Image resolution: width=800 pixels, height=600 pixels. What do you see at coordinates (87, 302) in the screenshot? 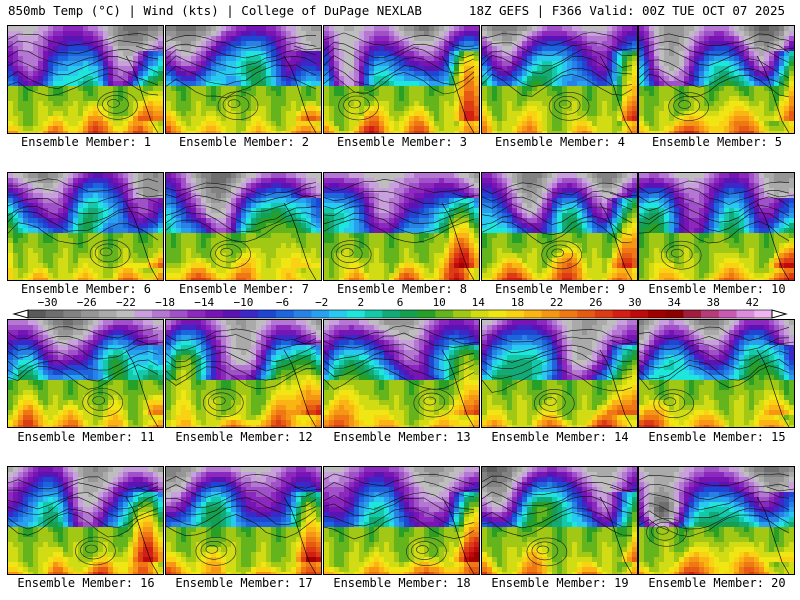
I see `colorbar-tick-label: −26` at bounding box center [87, 302].